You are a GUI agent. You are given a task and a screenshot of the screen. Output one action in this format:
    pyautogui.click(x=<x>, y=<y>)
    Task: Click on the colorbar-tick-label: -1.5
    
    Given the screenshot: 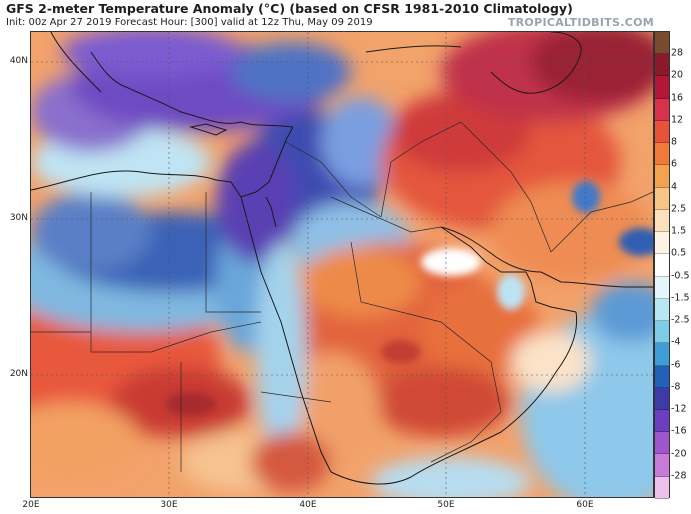 What is the action you would take?
    pyautogui.click(x=680, y=298)
    